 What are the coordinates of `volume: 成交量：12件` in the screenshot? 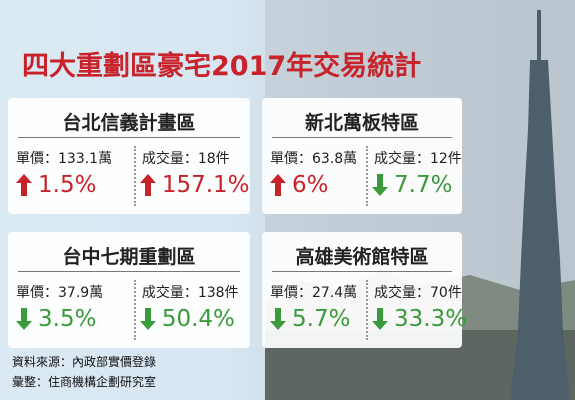 It's located at (418, 159).